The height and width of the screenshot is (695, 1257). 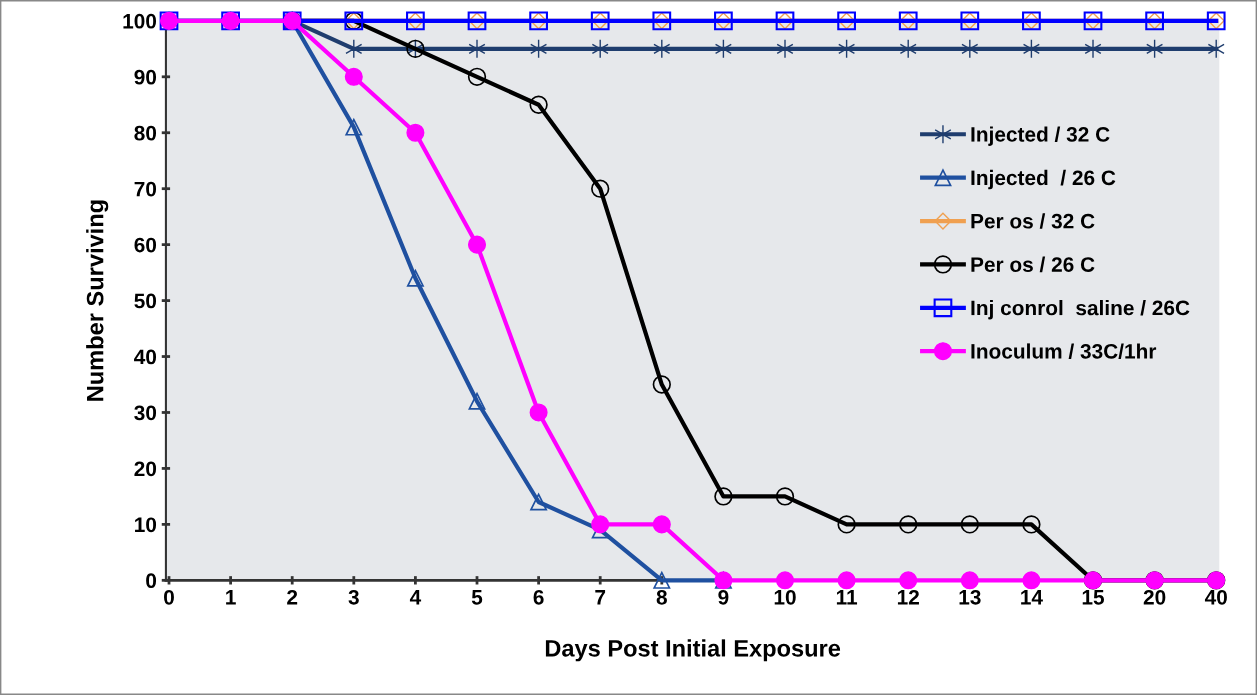 I want to click on y-tick-label: 50, so click(x=145, y=301).